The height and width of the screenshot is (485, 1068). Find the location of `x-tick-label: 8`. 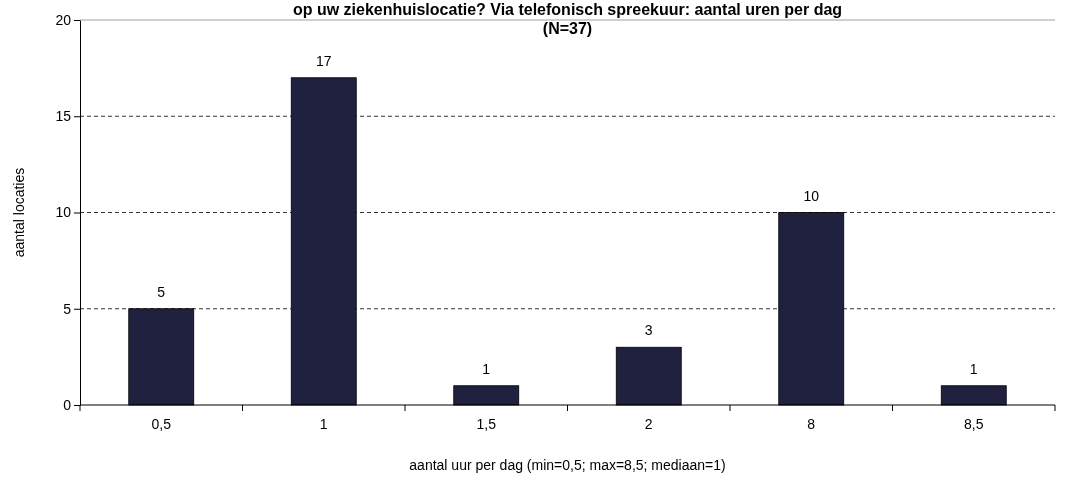

x-tick-label: 8 is located at coordinates (811, 423).